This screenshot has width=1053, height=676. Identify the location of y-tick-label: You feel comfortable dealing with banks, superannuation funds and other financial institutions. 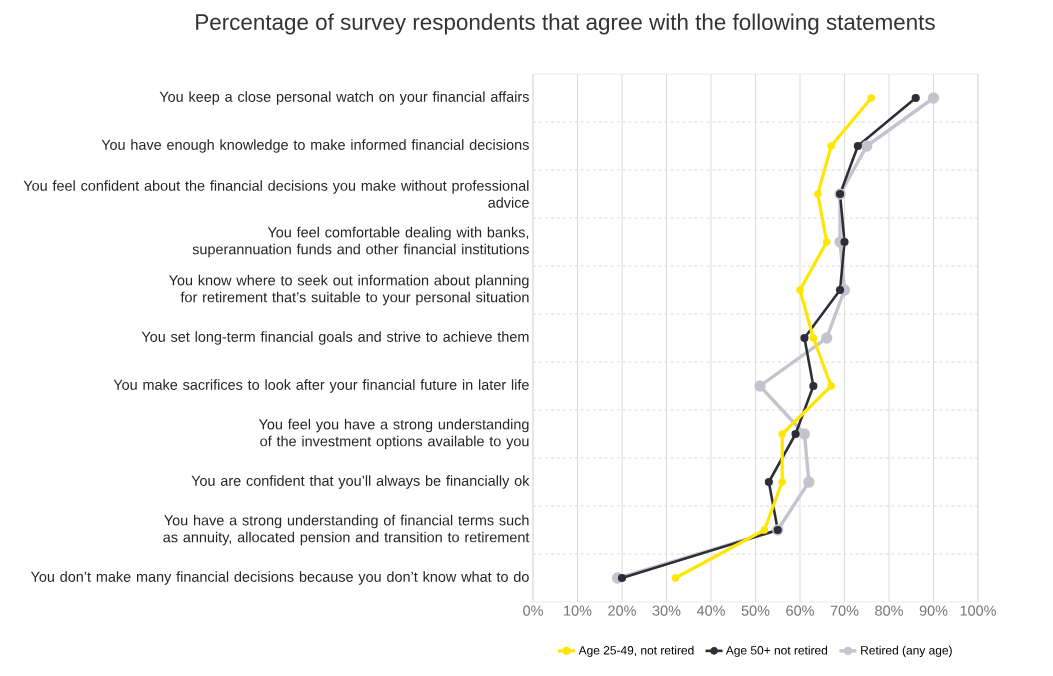
(360, 242).